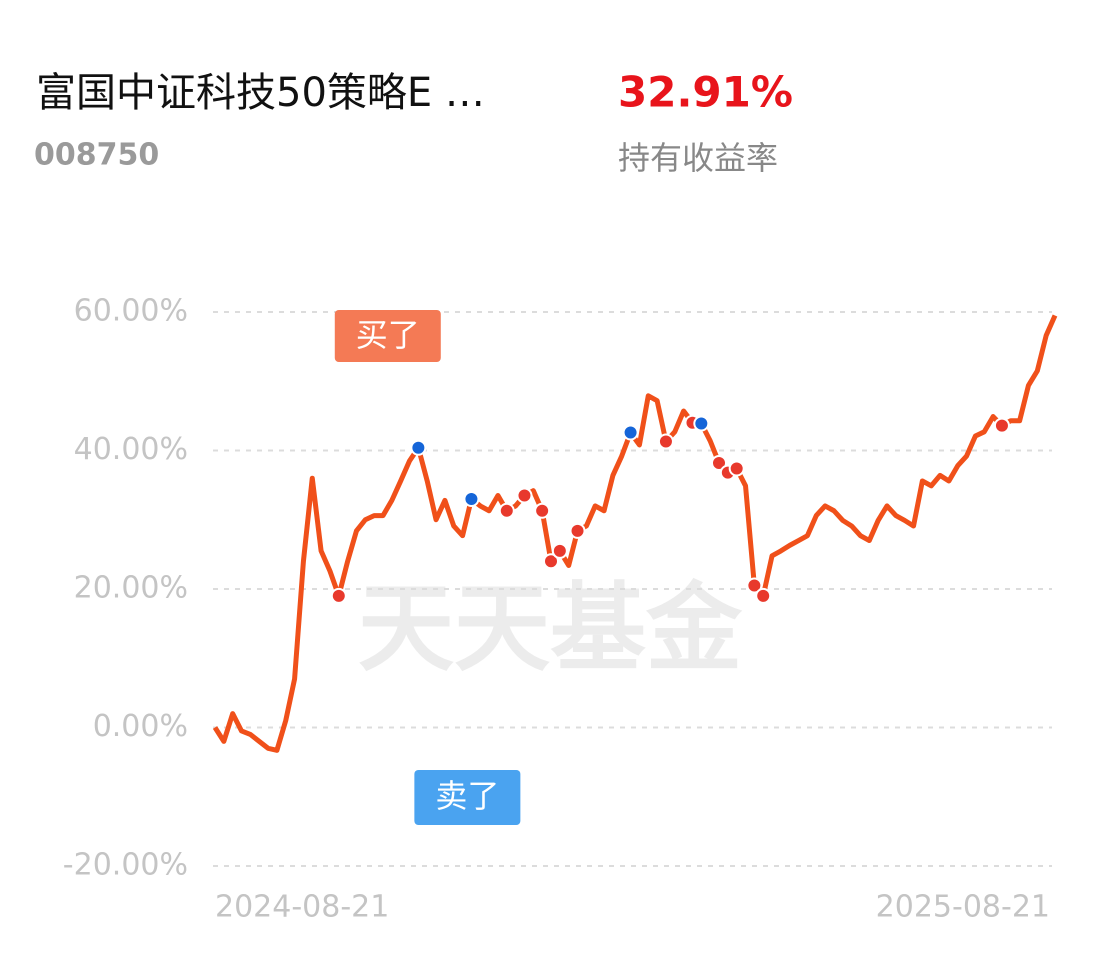  I want to click on fund-code: 008750, so click(96, 155).